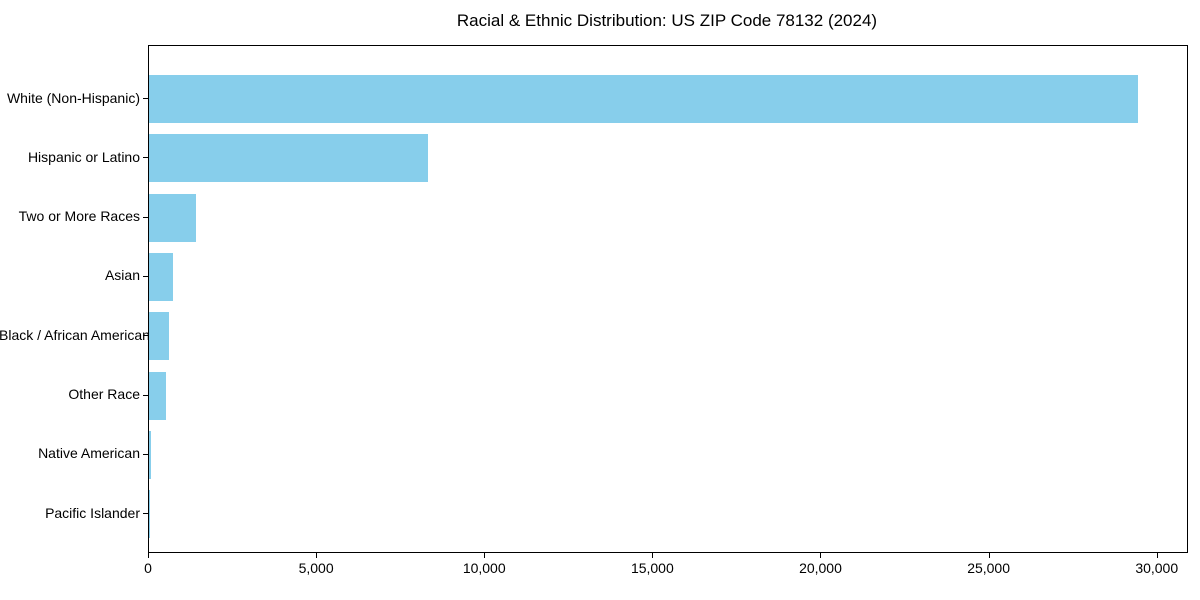  I want to click on bar-asian, so click(161, 276).